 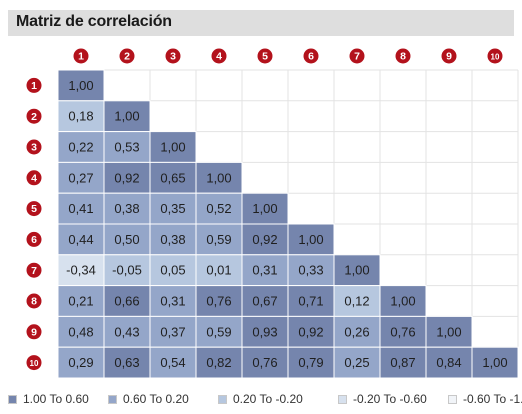 I want to click on matrix-cell: 0,31, so click(x=173, y=301).